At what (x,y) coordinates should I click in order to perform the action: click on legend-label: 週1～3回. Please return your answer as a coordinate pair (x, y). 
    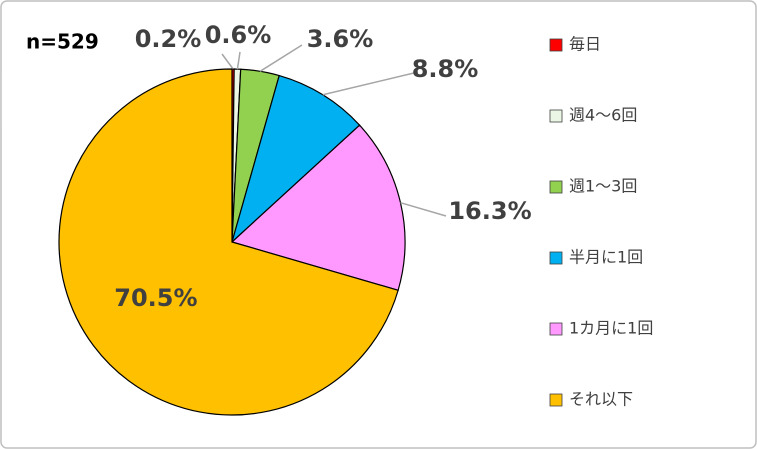
    Looking at the image, I should click on (603, 186).